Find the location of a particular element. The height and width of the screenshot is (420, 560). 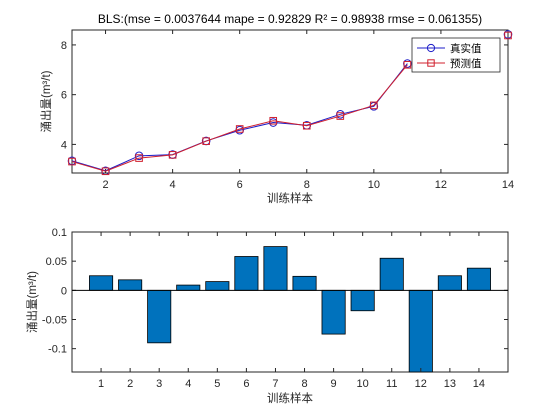

legend-label: 预测值 is located at coordinates (466, 63).